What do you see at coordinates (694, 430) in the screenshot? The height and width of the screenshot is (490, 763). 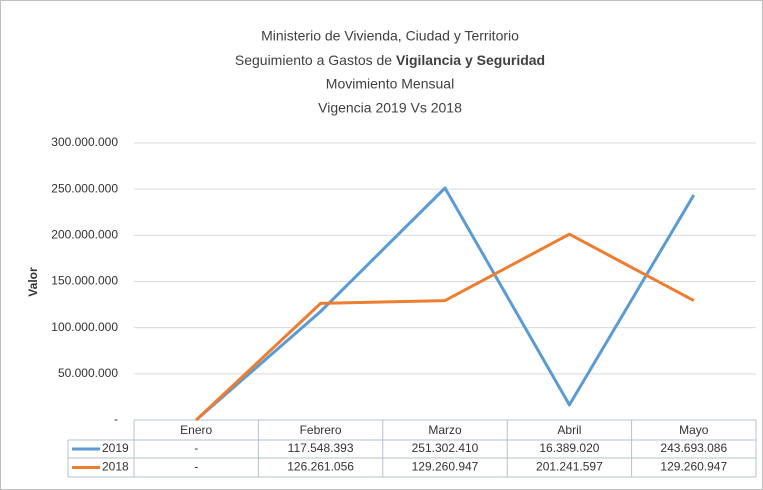 I see `x-tick-label: Mayo` at bounding box center [694, 430].